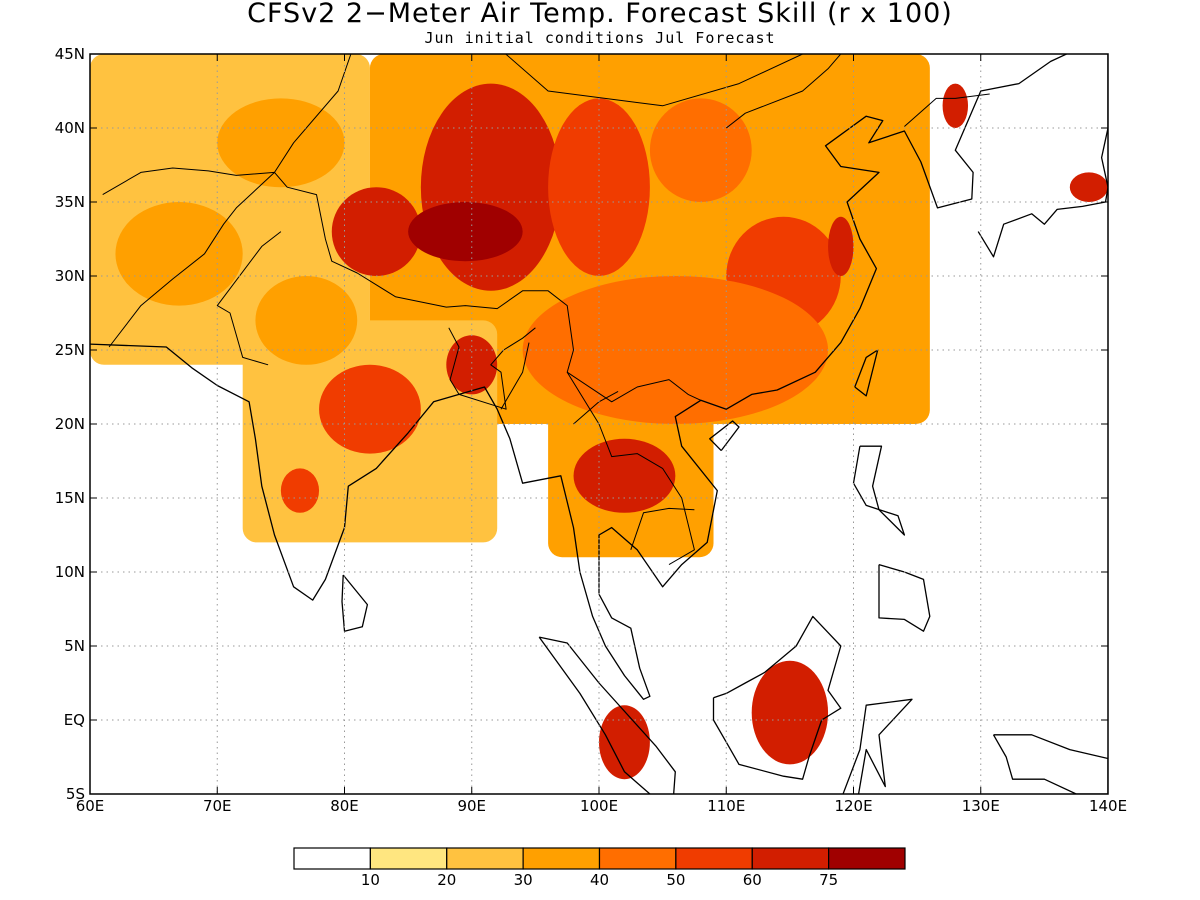 The height and width of the screenshot is (900, 1200). What do you see at coordinates (90, 806) in the screenshot?
I see `x-tick-label: 60E` at bounding box center [90, 806].